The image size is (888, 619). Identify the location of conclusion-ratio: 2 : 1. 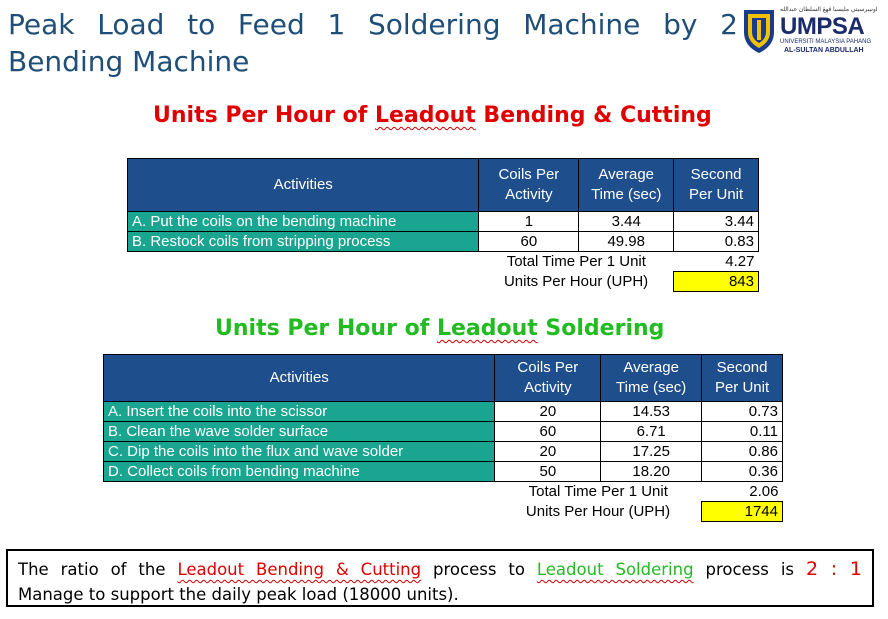
(833, 569).